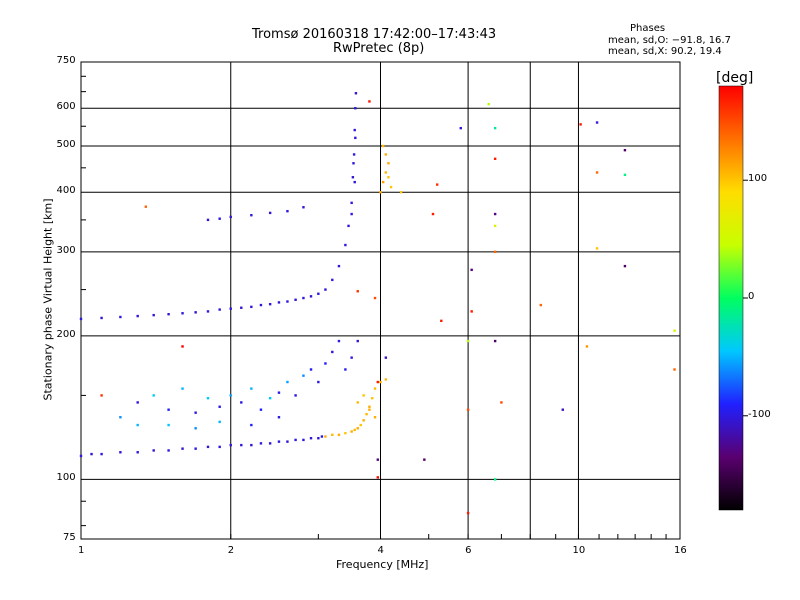  What do you see at coordinates (680, 550) in the screenshot?
I see `x-tick-label: 16` at bounding box center [680, 550].